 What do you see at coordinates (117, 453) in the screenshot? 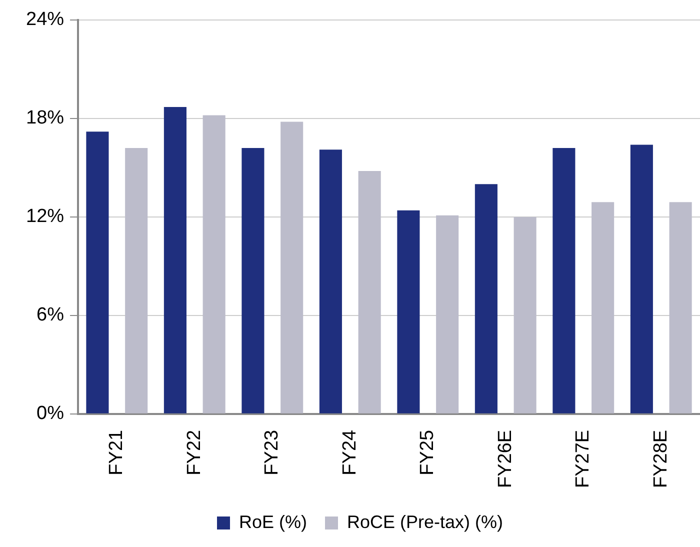
I see `x-tick-label: FY21` at bounding box center [117, 453].